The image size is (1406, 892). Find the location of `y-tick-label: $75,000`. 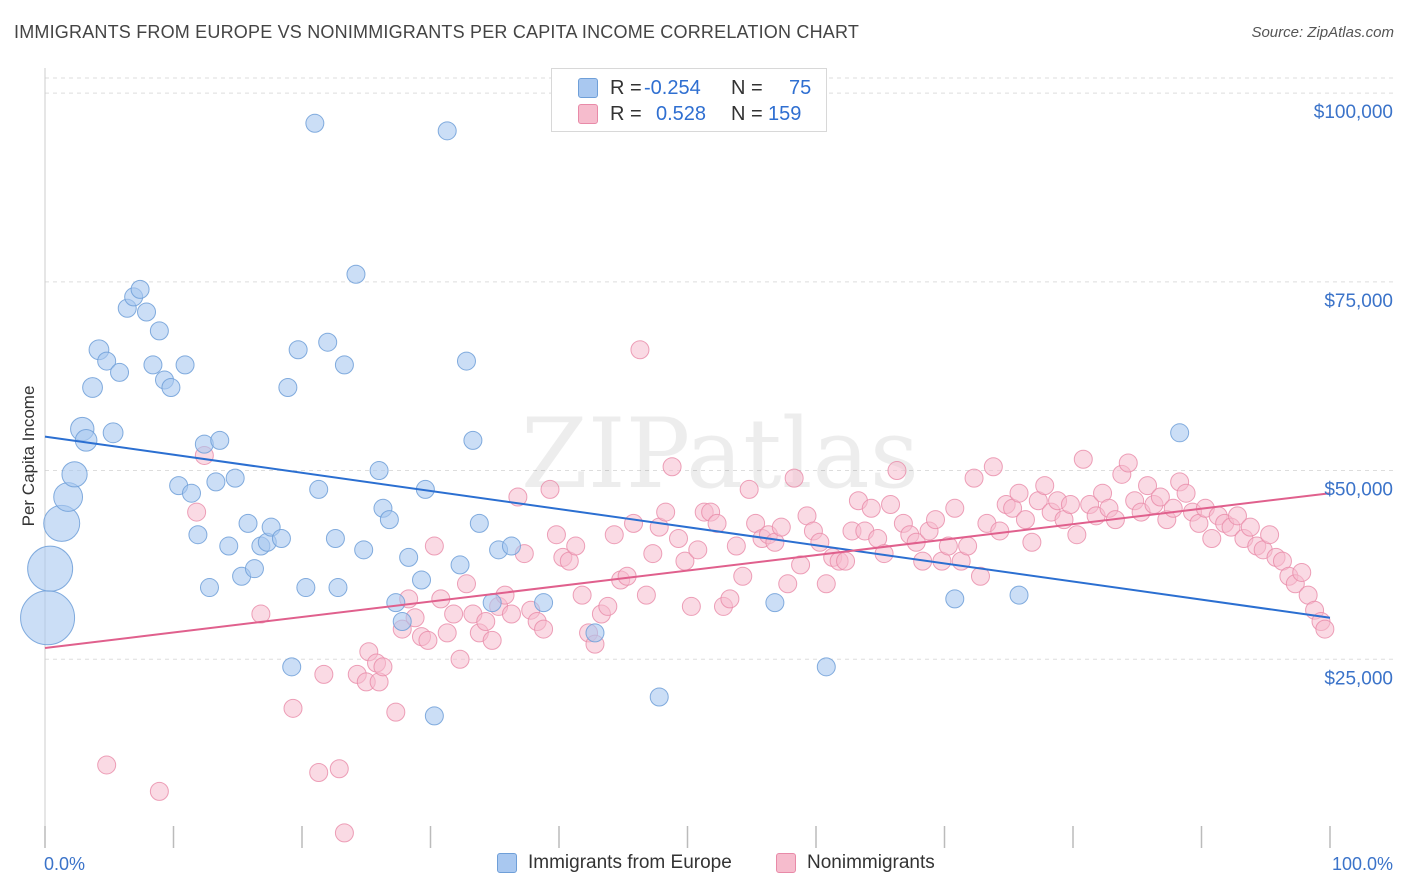

y-tick-label: $75,000 is located at coordinates (1358, 301).